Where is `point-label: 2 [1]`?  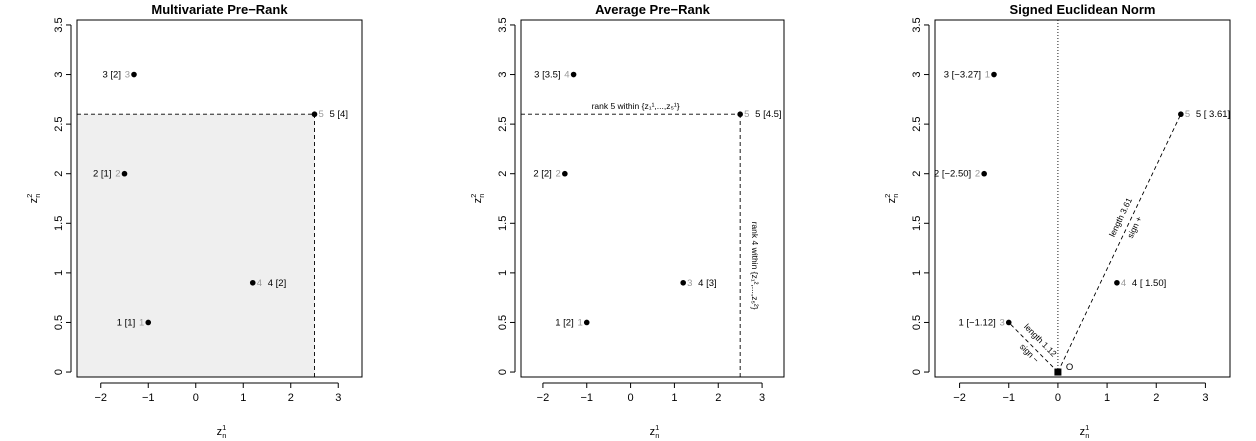
point-label: 2 [1] is located at coordinates (102, 174).